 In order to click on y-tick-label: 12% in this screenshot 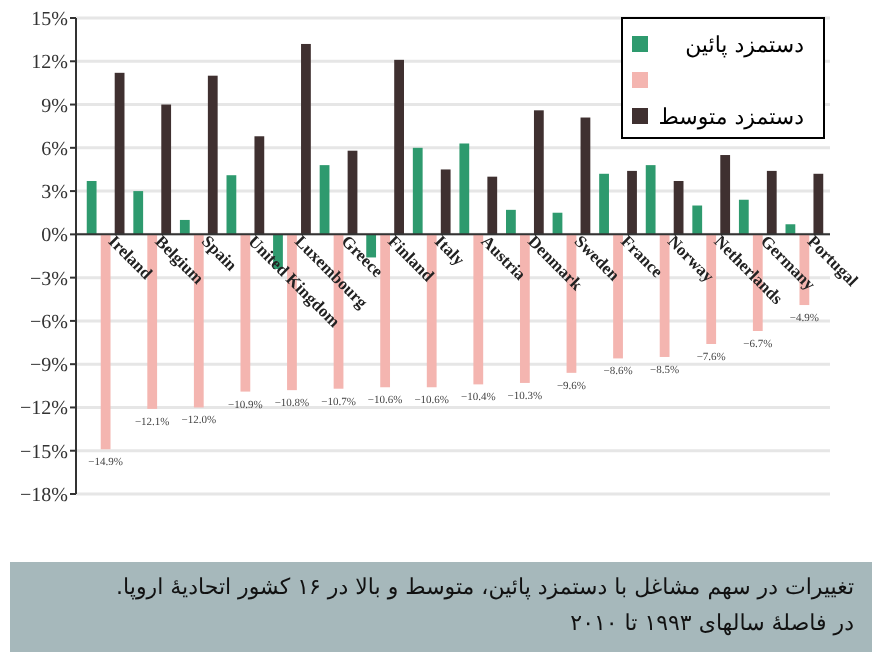, I will do `click(49, 63)`.